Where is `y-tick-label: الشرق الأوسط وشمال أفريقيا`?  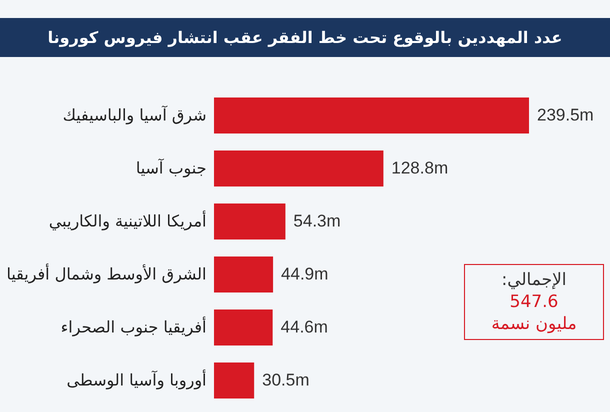 y-tick-label: الشرق الأوسط وشمال أفريقيا is located at coordinates (106, 274).